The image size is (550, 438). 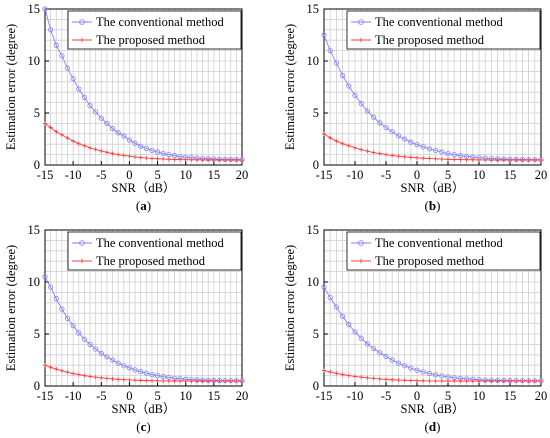 I want to click on legend-entry-proposed: The proposed method, so click(x=139, y=40).